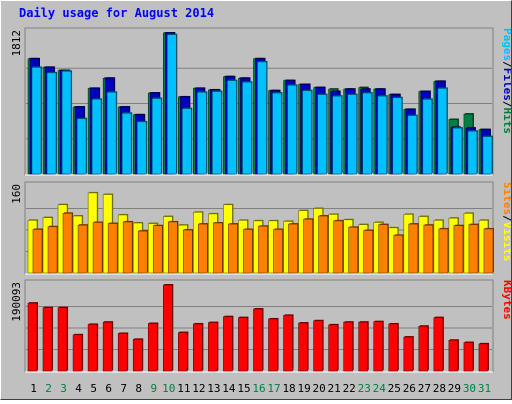 This screenshot has width=512, height=404. I want to click on x-tick-label: 19, so click(303, 388).